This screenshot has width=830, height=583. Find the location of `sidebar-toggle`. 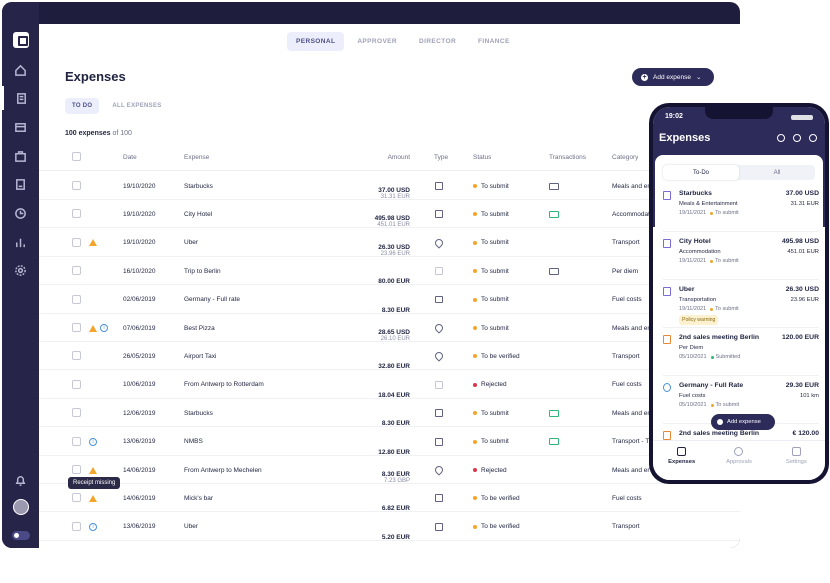

sidebar-toggle is located at coordinates (21, 535).